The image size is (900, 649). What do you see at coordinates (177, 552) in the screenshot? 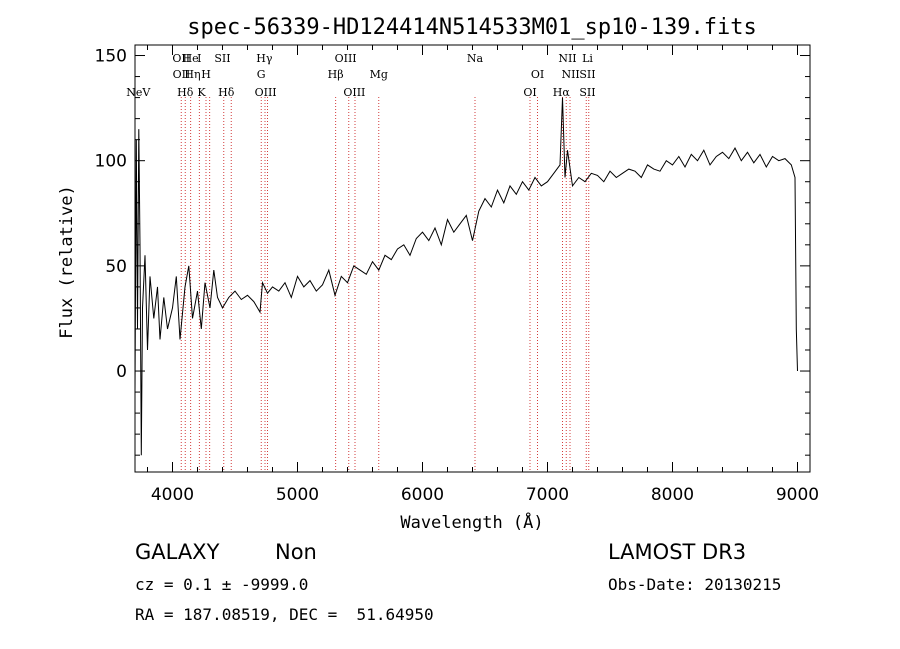
I see `object-class: GALAXY` at bounding box center [177, 552].